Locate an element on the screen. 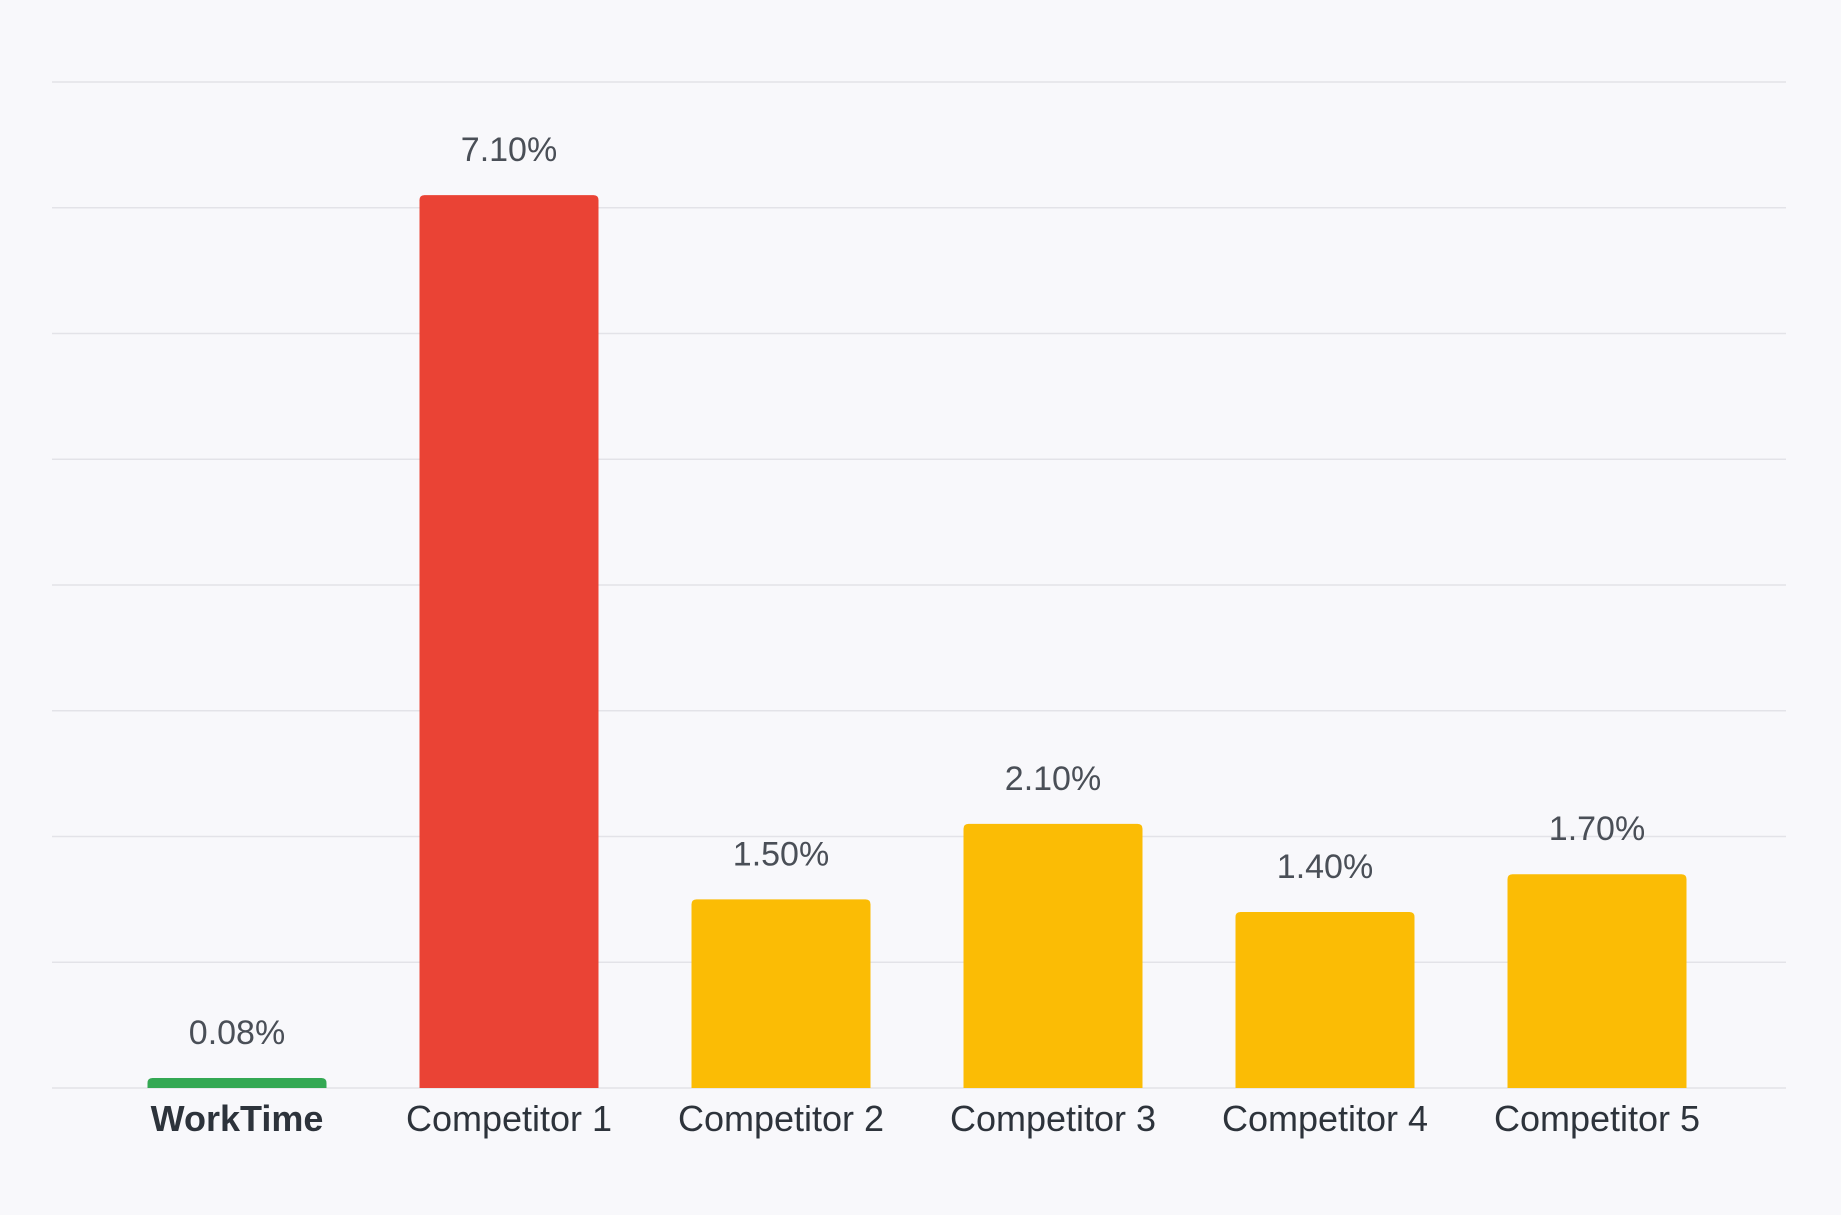 This screenshot has width=1841, height=1215. value-label: 0.08% is located at coordinates (237, 1033).